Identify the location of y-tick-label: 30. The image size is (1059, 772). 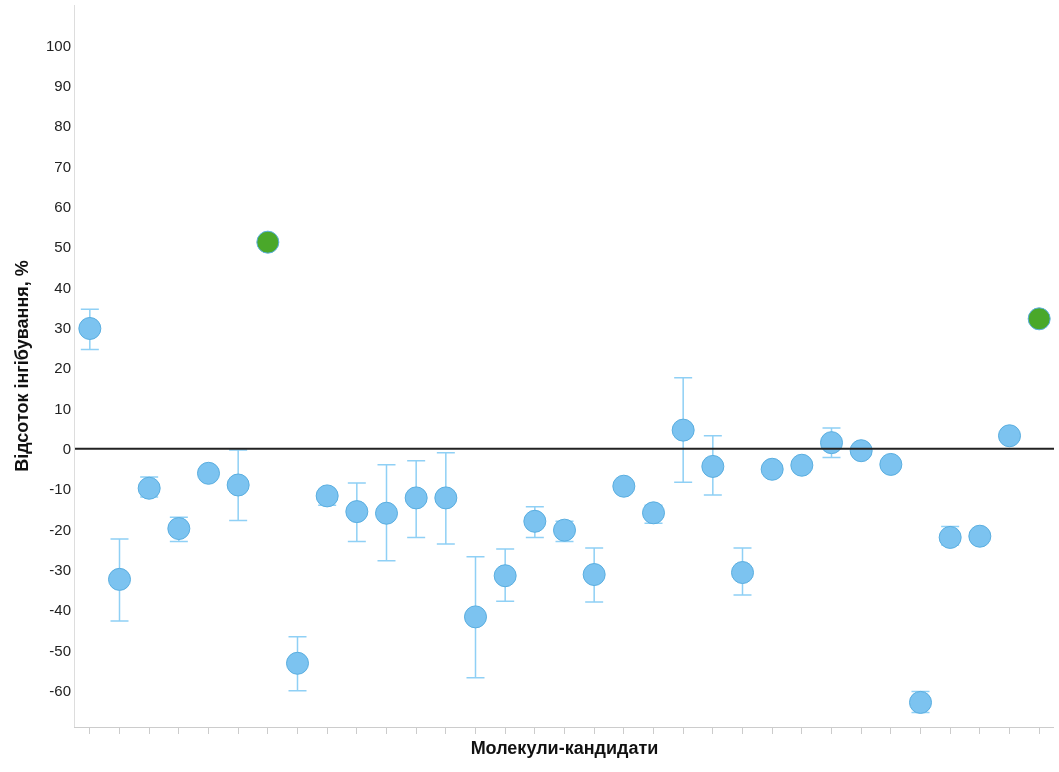
(62, 327).